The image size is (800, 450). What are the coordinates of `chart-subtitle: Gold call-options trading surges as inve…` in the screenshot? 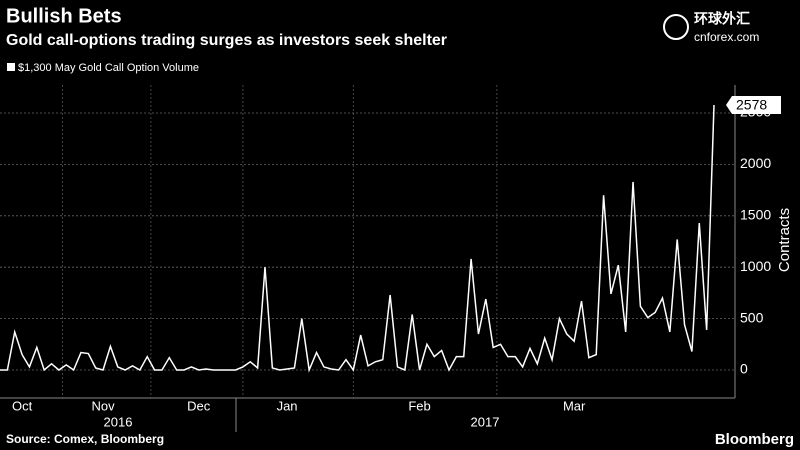 It's located at (226, 40).